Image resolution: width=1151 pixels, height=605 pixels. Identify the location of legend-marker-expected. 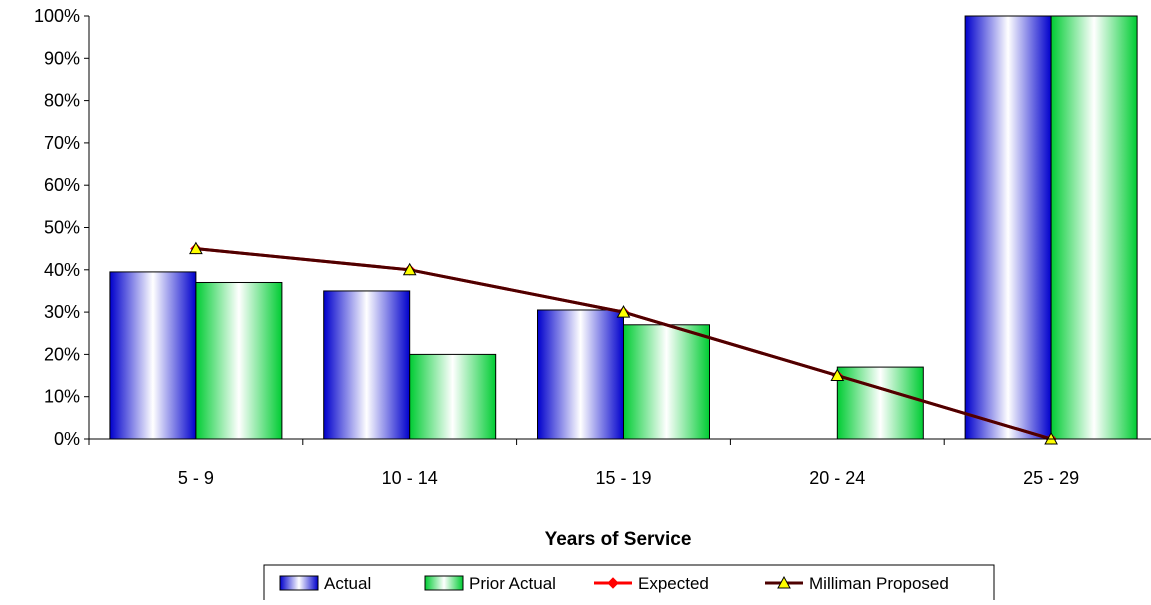
(613, 583).